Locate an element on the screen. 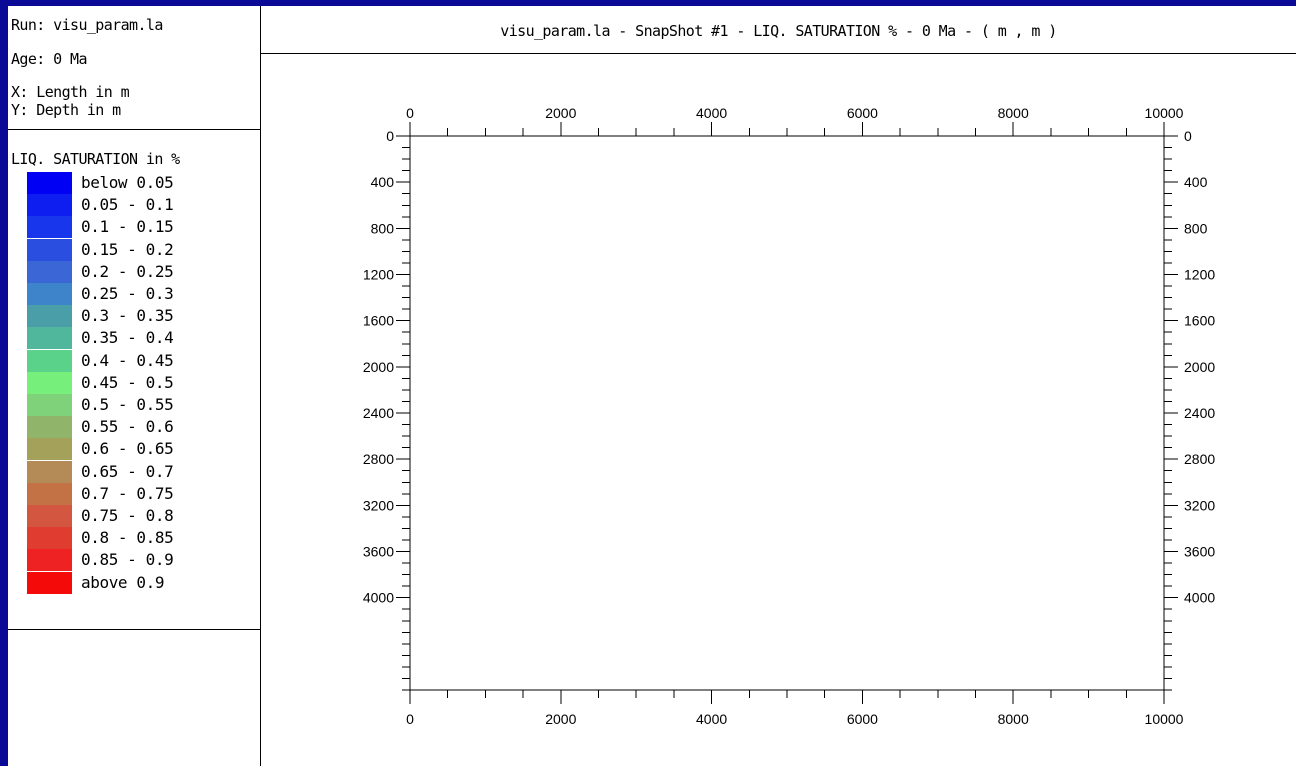 This screenshot has height=766, width=1296. legend-label: above 0.9 is located at coordinates (122, 583).